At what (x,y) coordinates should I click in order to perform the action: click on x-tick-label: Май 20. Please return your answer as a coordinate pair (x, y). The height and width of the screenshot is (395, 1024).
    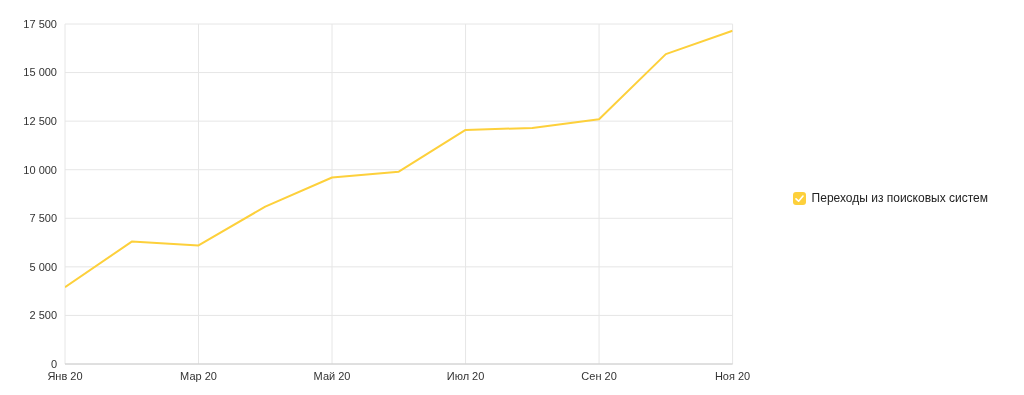
    Looking at the image, I should click on (332, 375).